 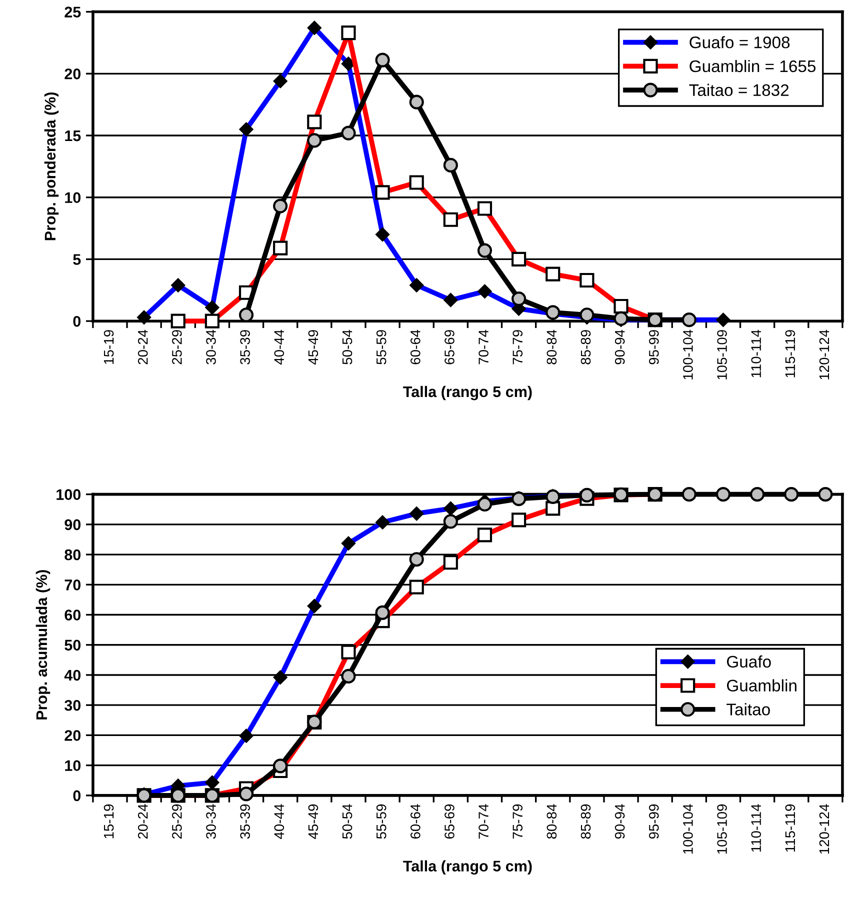 What do you see at coordinates (72, 554) in the screenshot?
I see `y-tick-label: 80` at bounding box center [72, 554].